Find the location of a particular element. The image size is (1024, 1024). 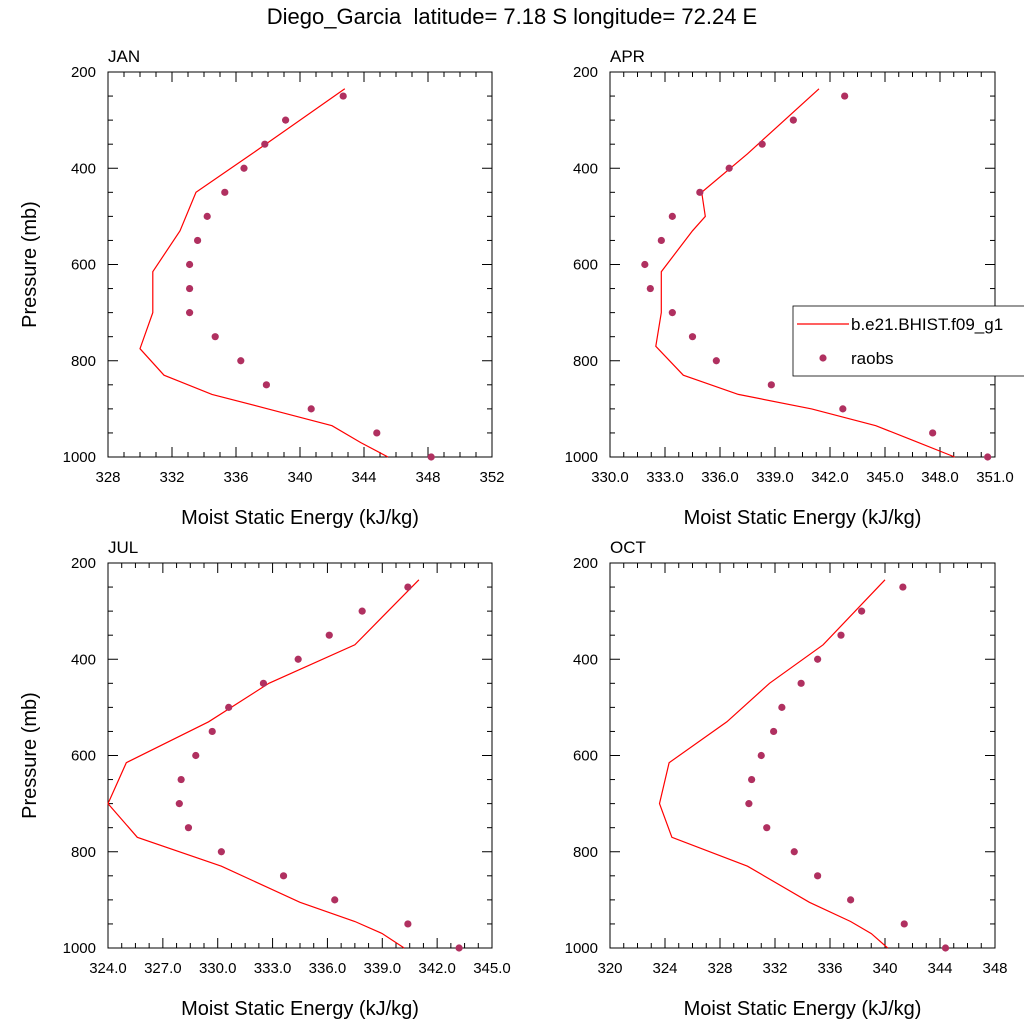

x-tick-label: 340 is located at coordinates (299, 477).